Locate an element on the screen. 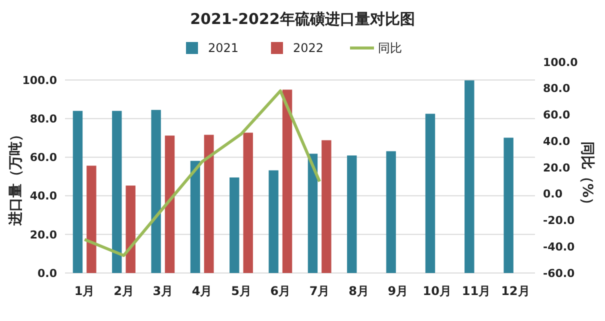  y-tick-label: 20.0 is located at coordinates (44, 235).